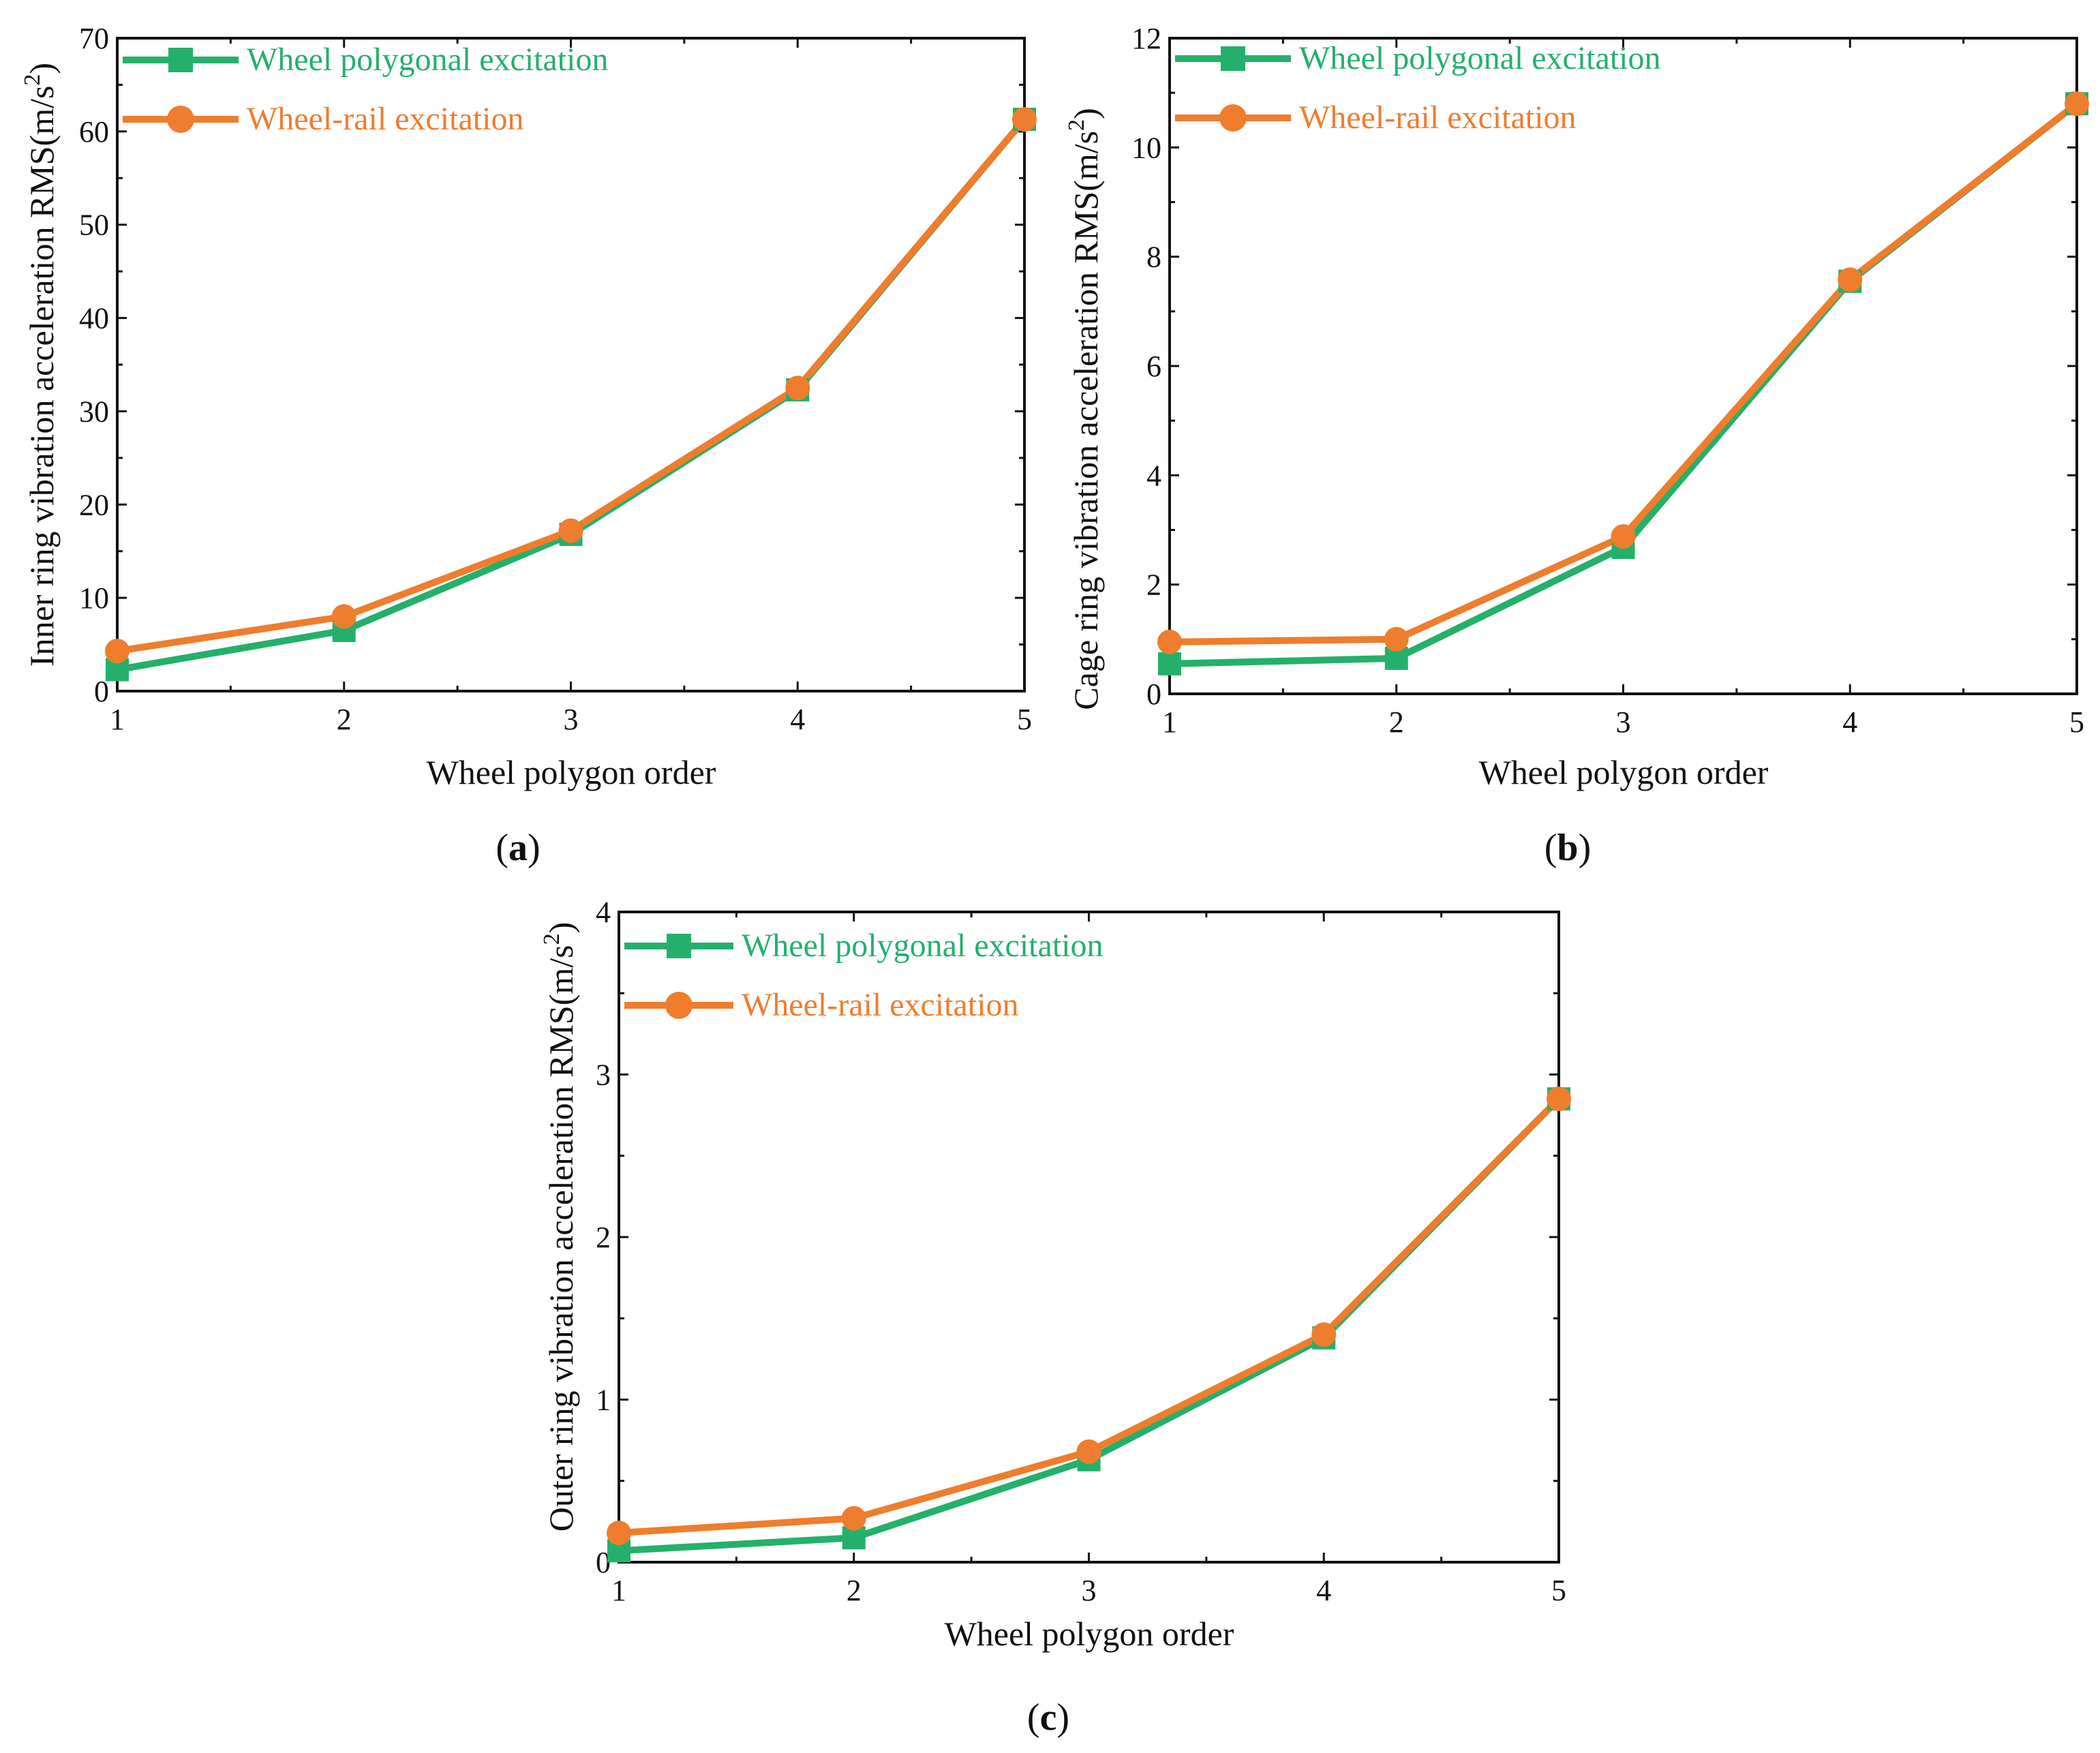 The width and height of the screenshot is (2100, 1753). I want to click on y-tick-label: 70, so click(94, 39).